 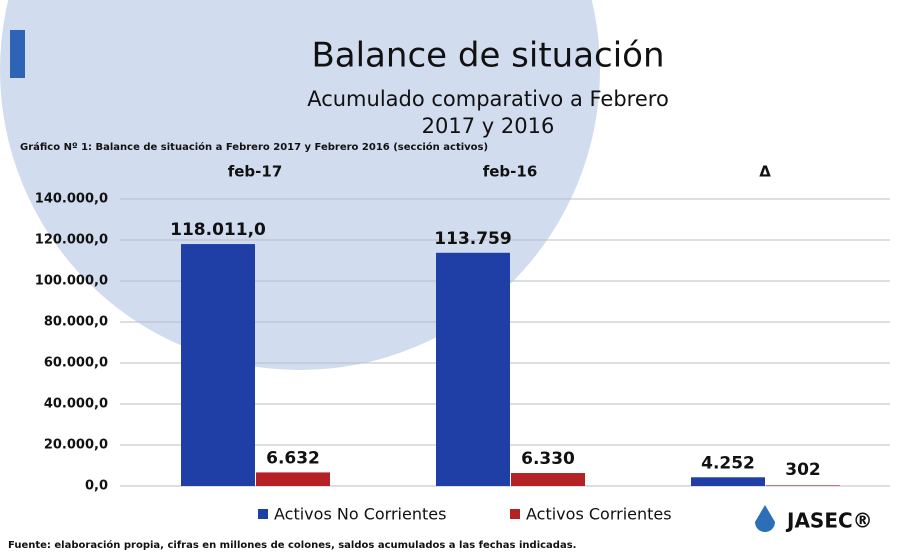 What do you see at coordinates (293, 458) in the screenshot?
I see `value-label: 6.632` at bounding box center [293, 458].